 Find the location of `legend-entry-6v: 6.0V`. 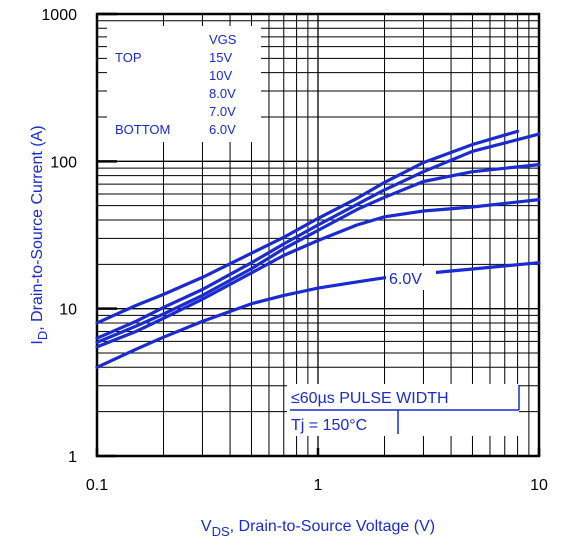

legend-entry-6v: 6.0V is located at coordinates (222, 129).